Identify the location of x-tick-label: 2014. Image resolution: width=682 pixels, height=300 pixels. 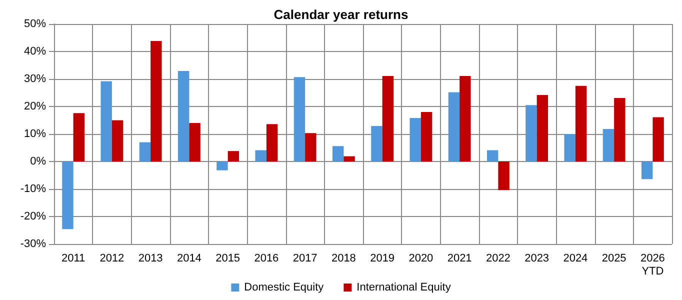
(189, 258).